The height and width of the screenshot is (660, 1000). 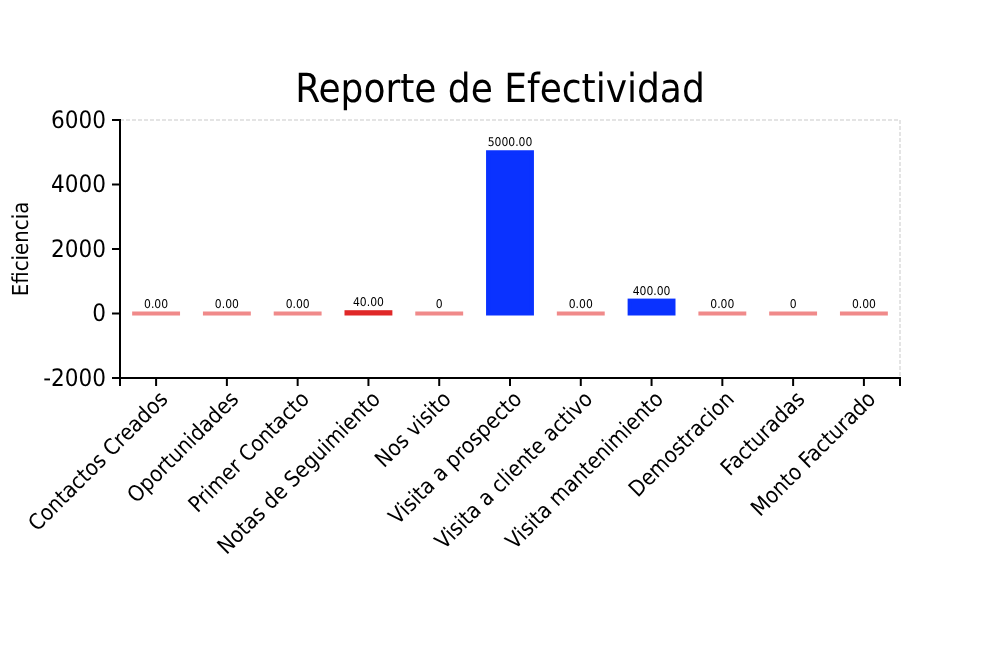 What do you see at coordinates (79, 248) in the screenshot?
I see `y-tick-label: 2000` at bounding box center [79, 248].